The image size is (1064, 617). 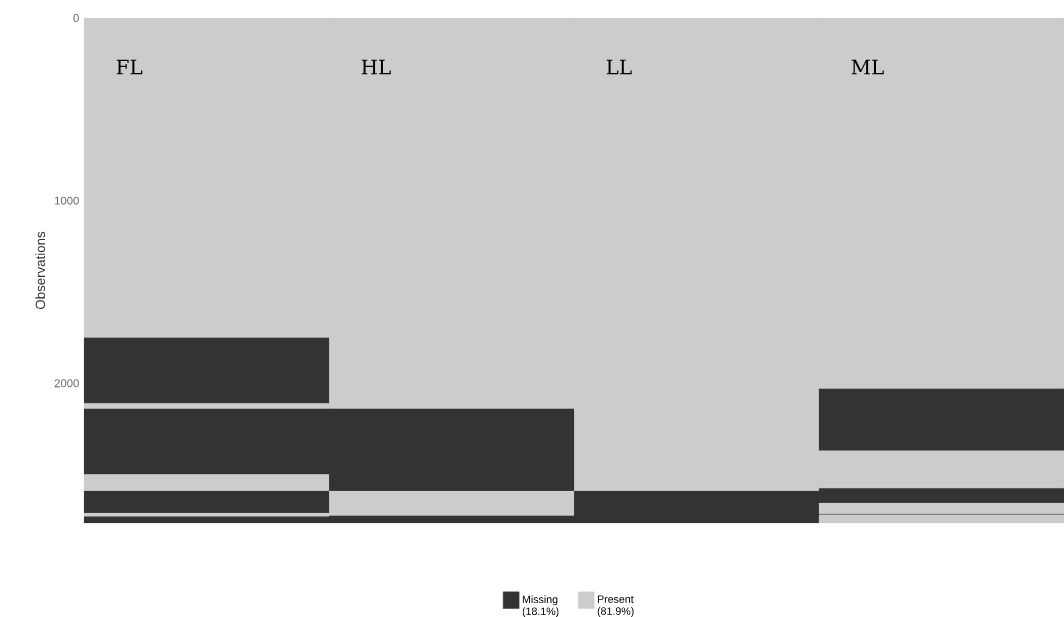 What do you see at coordinates (76, 18) in the screenshot?
I see `y-tick-label: 0` at bounding box center [76, 18].